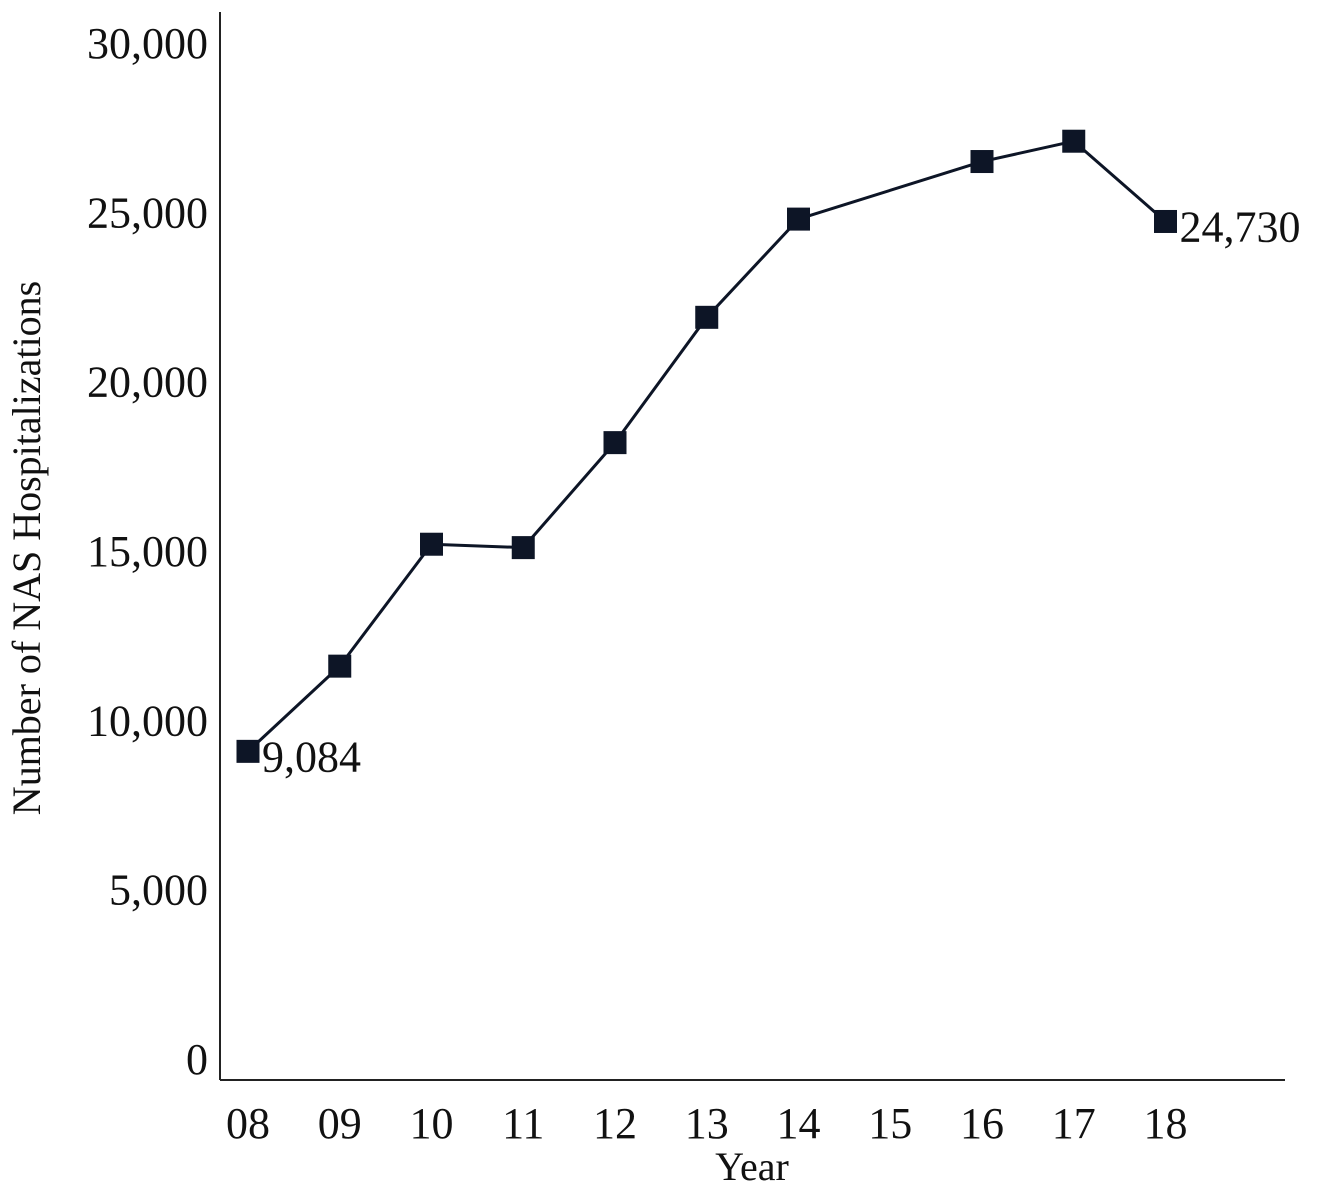  What do you see at coordinates (26, 548) in the screenshot?
I see `y-axis-title: Number of NAS Hospitalizations` at bounding box center [26, 548].